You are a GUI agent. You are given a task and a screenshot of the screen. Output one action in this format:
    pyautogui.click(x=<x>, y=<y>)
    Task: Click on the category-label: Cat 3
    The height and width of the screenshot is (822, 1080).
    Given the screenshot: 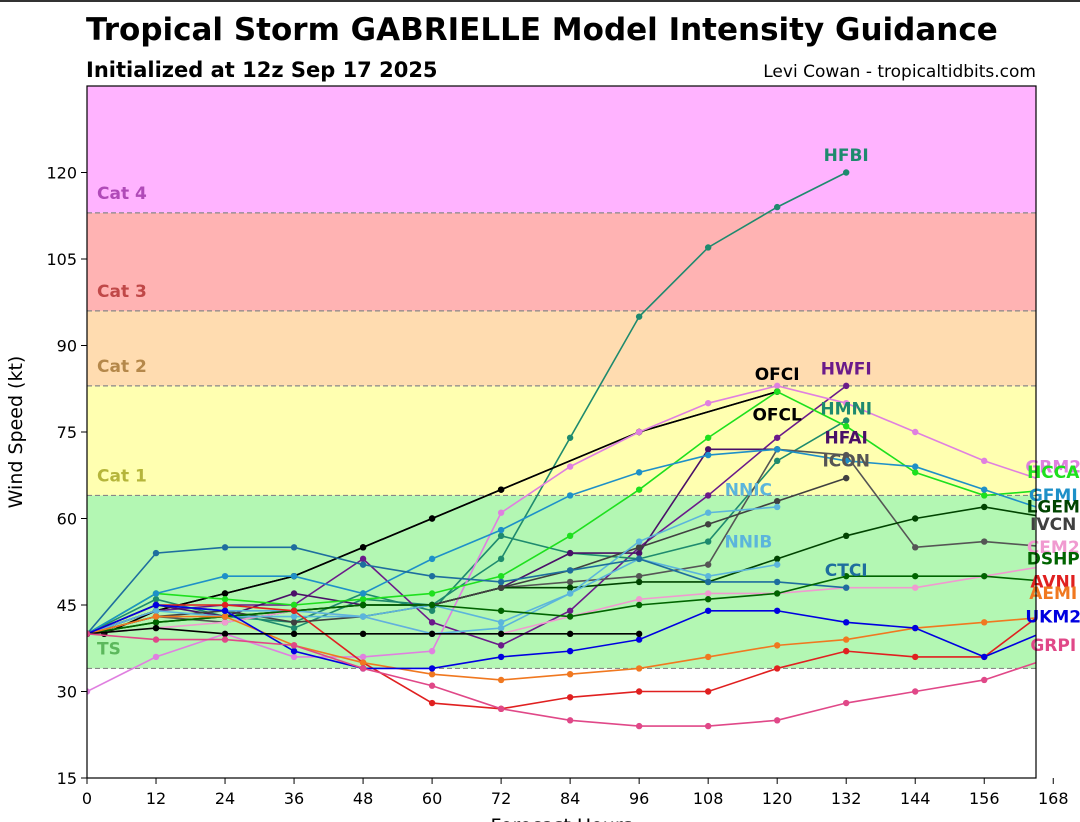 What is the action you would take?
    pyautogui.click(x=122, y=292)
    